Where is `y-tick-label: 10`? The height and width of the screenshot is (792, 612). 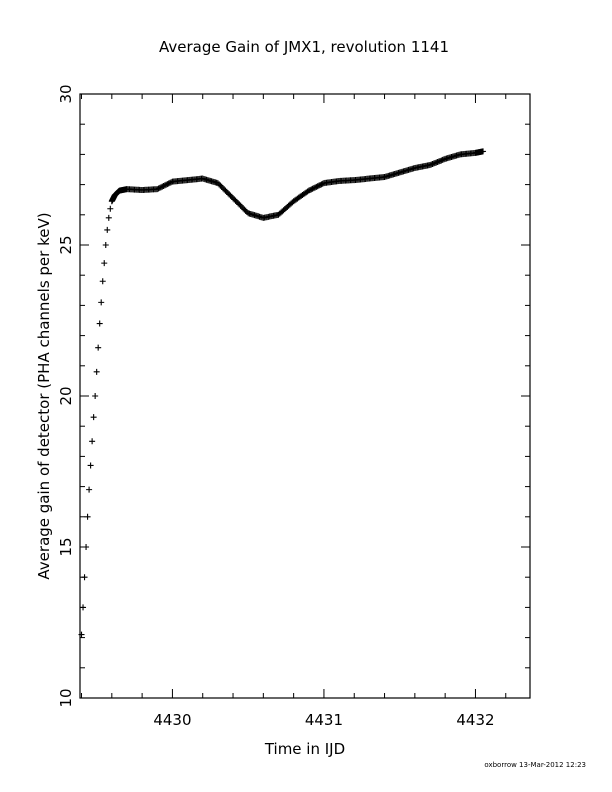 y-tick-label: 10 is located at coordinates (66, 697).